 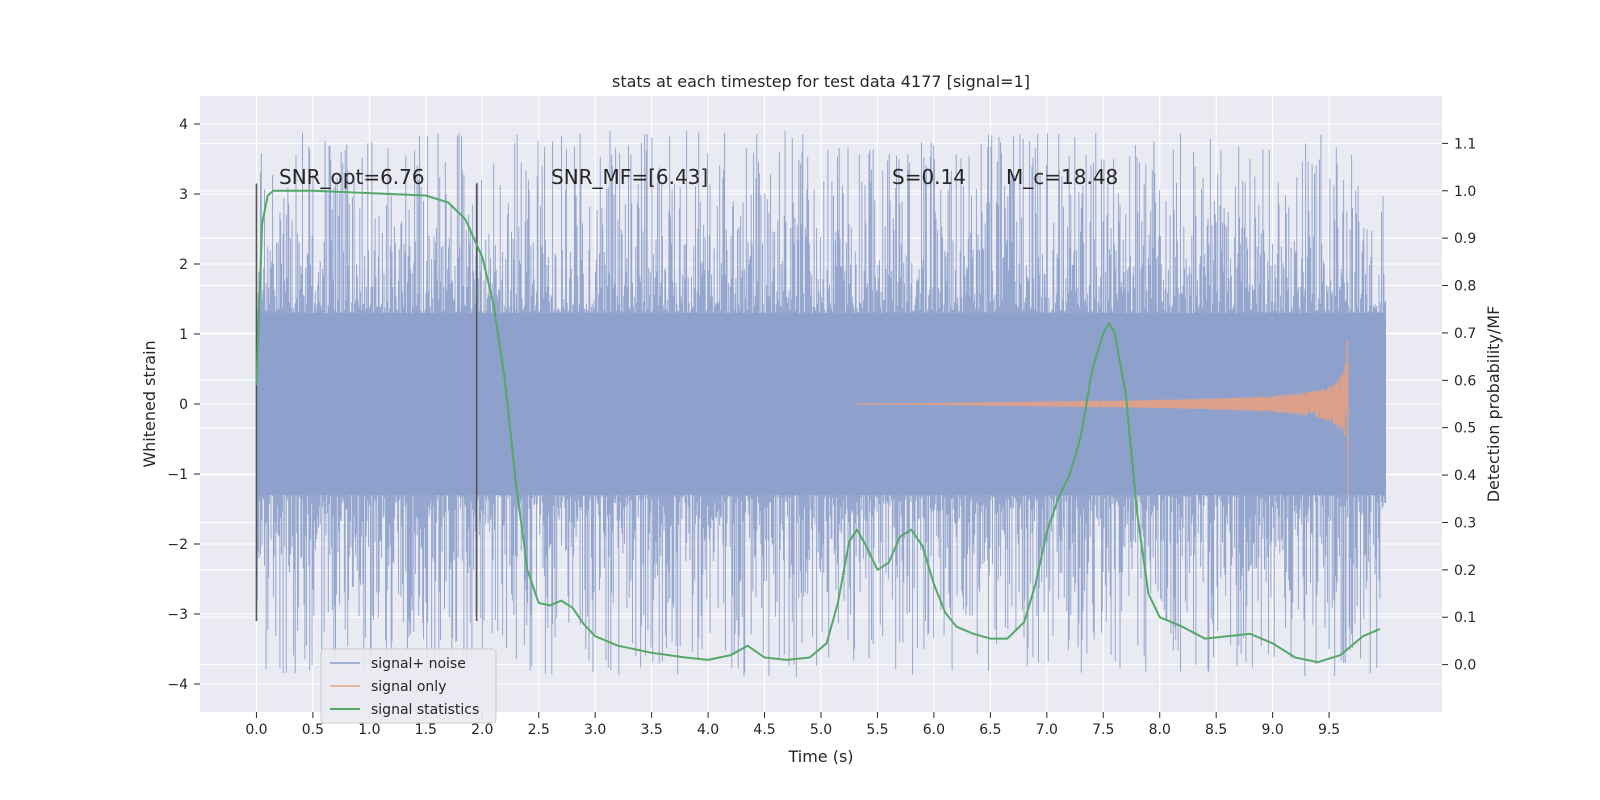 What do you see at coordinates (352, 177) in the screenshot?
I see `annotation-snr-opt: SNR_opt=6.76` at bounding box center [352, 177].